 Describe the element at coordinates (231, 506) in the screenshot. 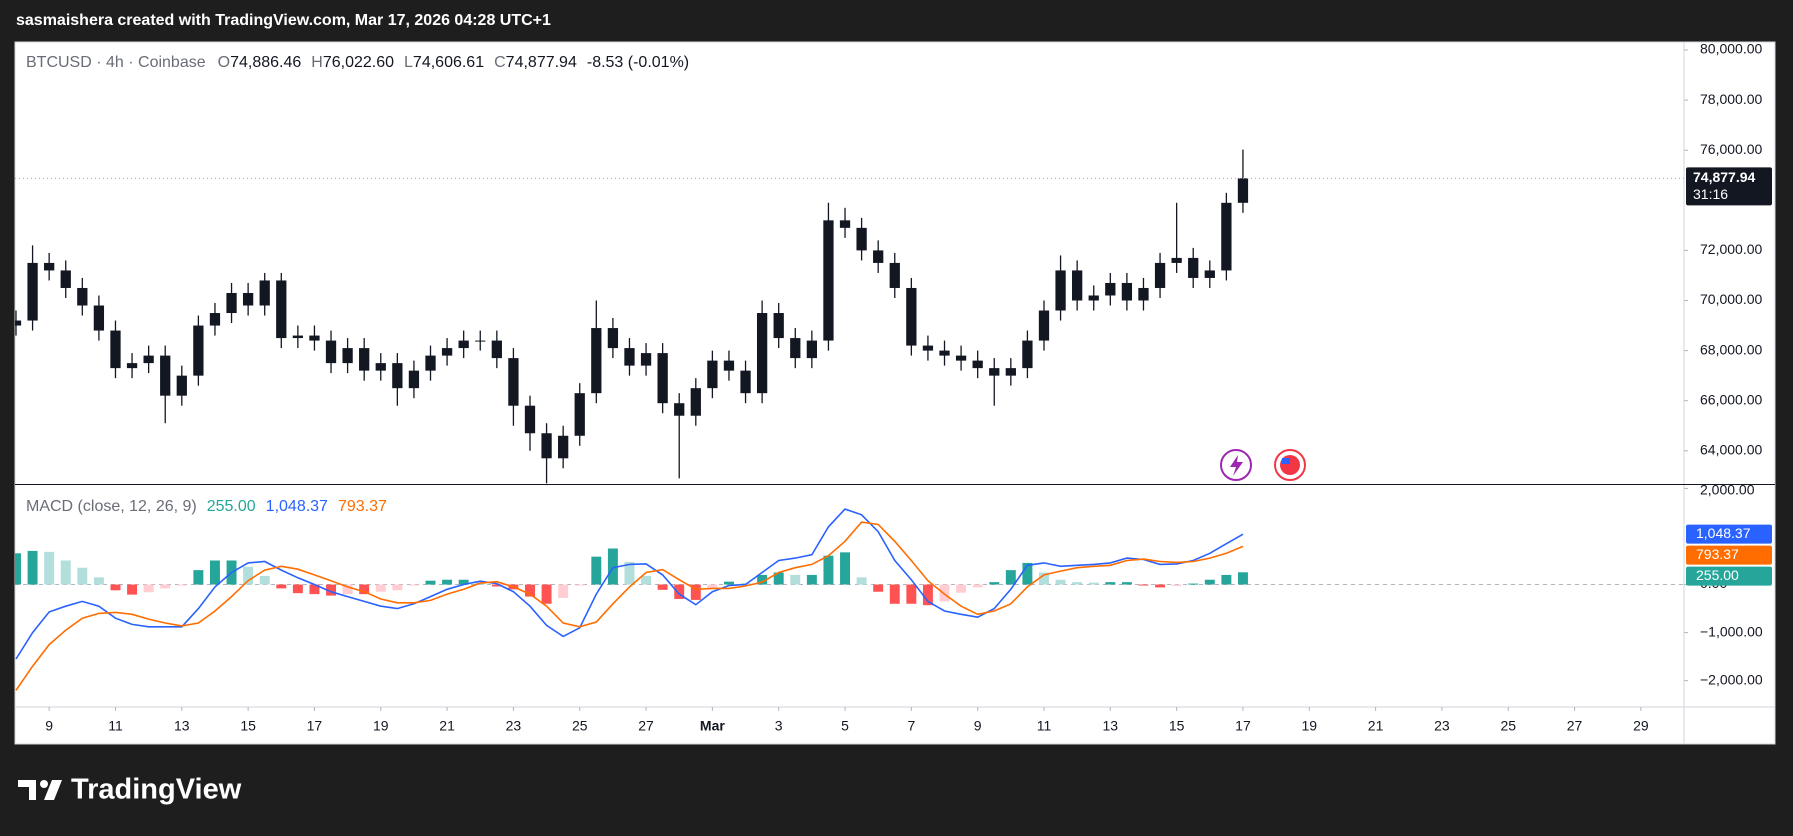

I see `legend-value: 255.00` at that location.